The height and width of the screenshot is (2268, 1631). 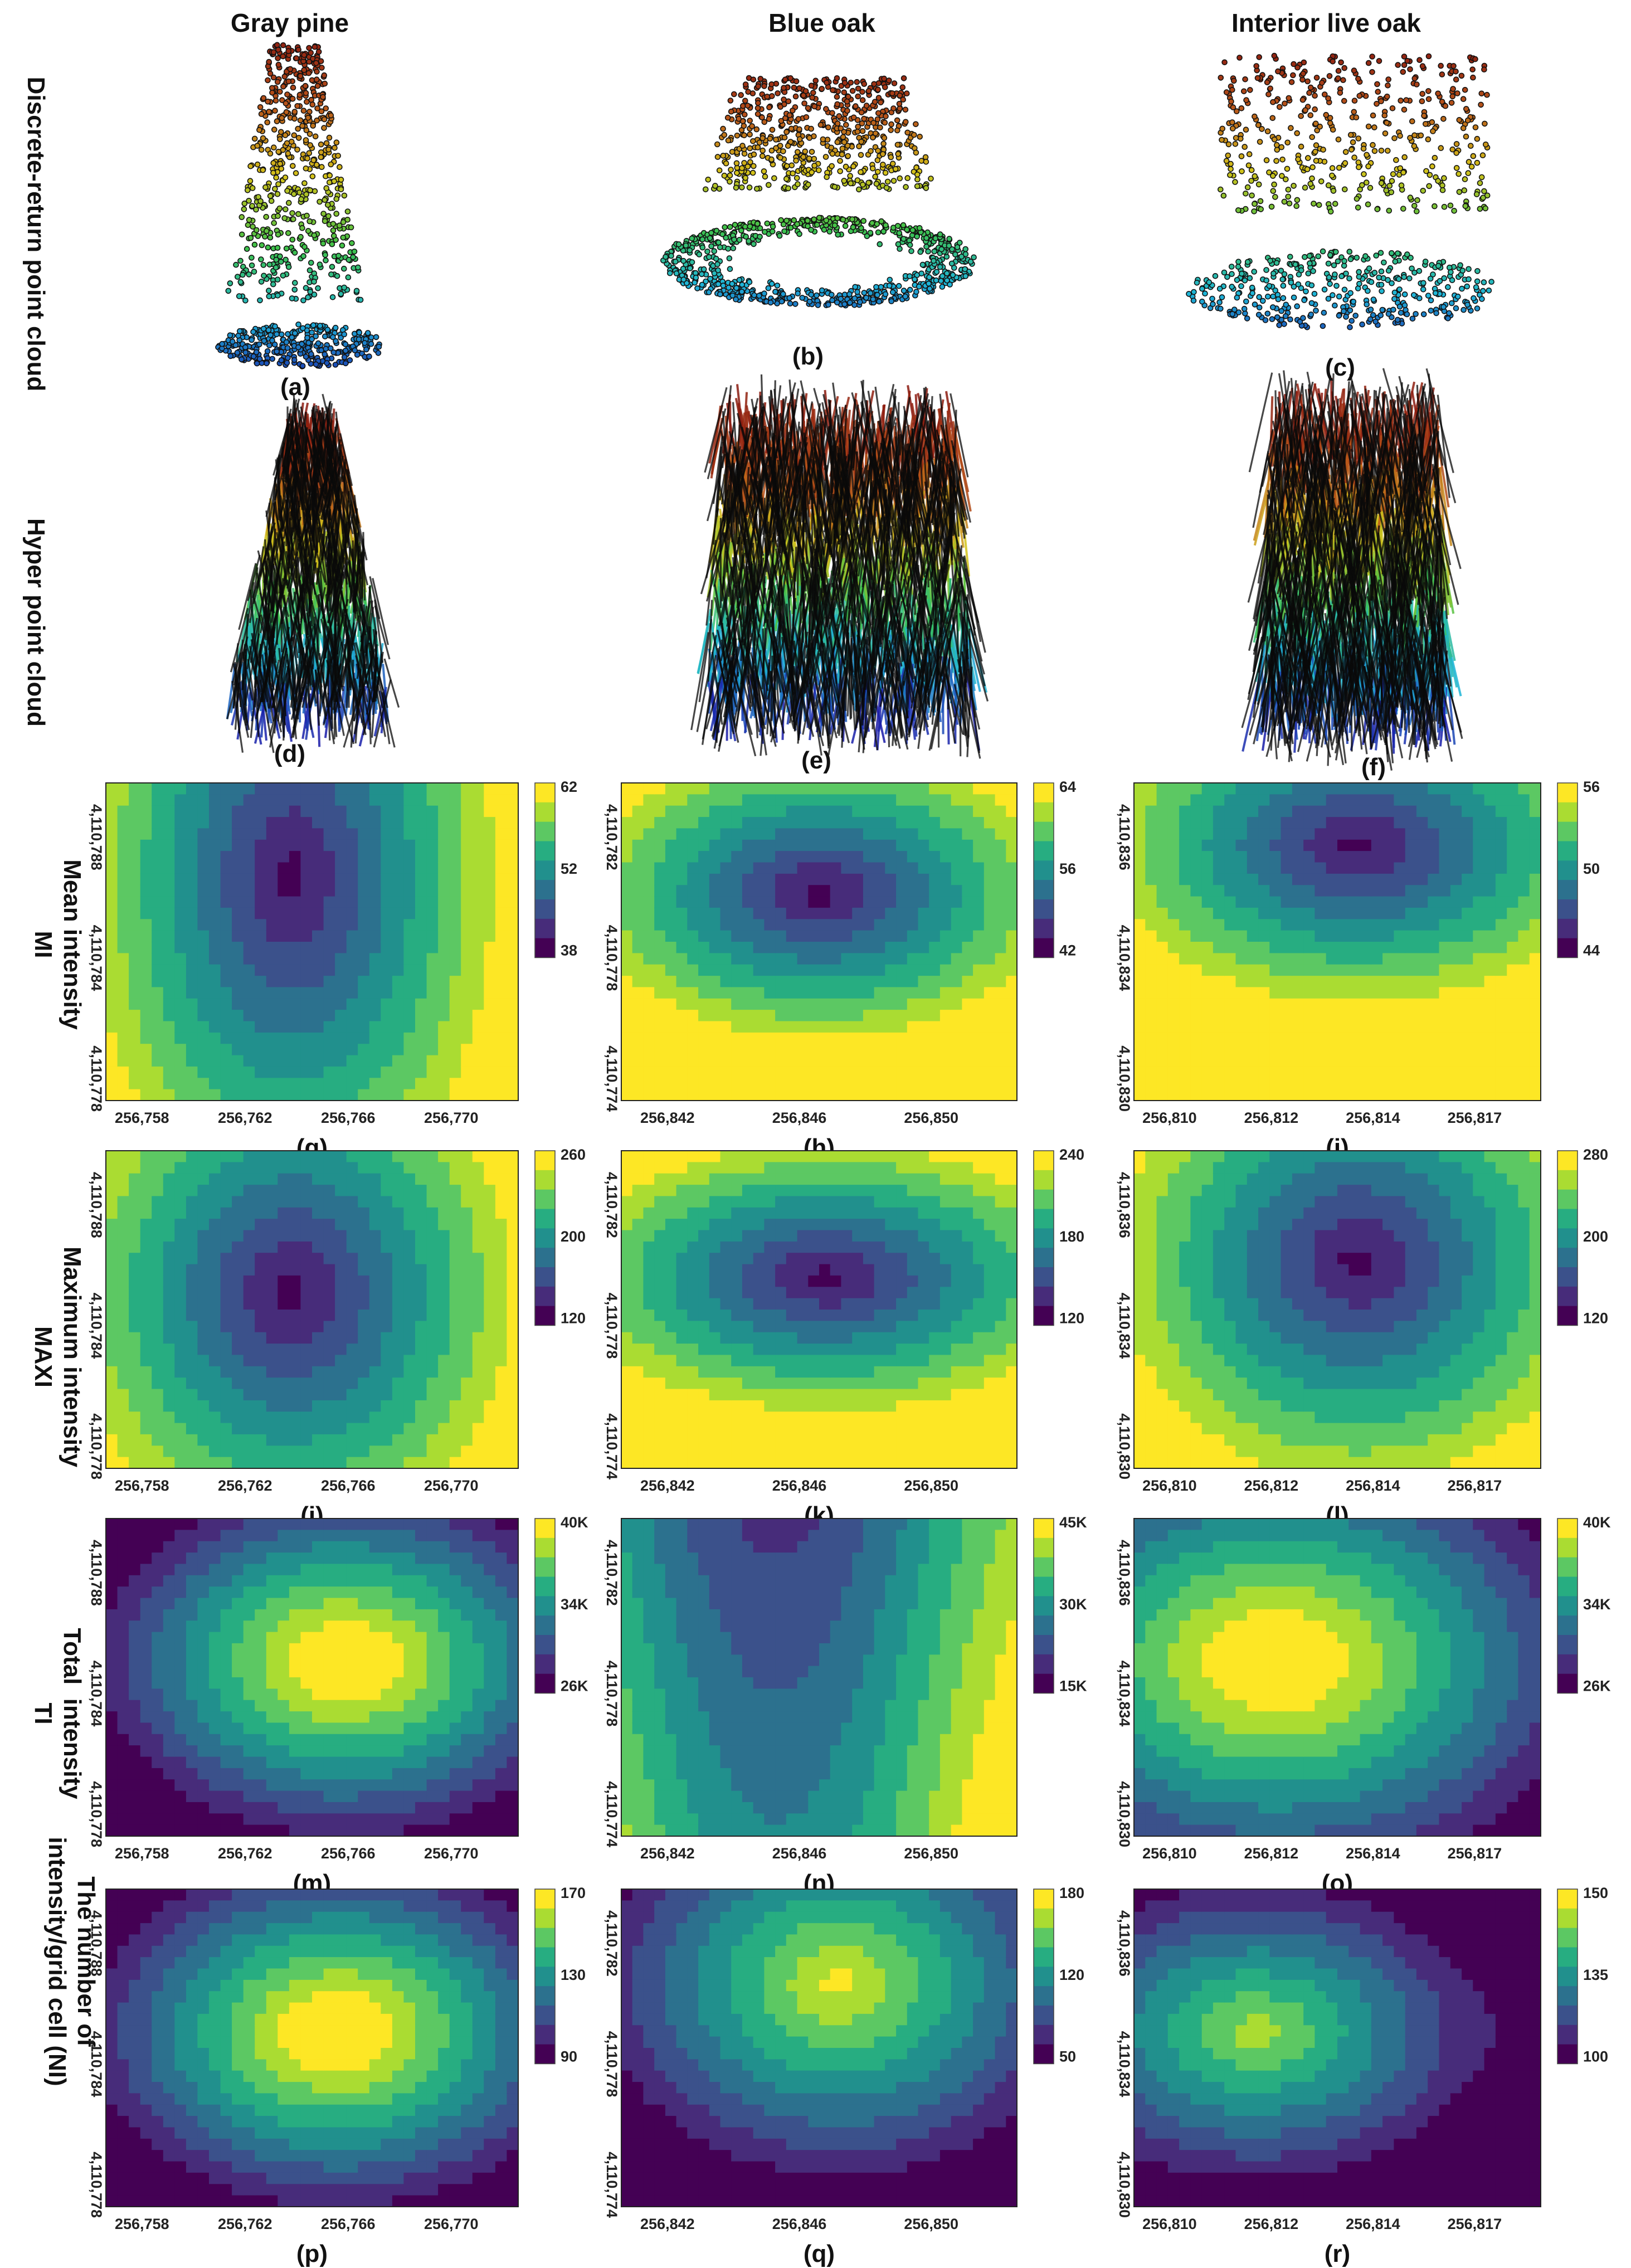 I want to click on x-tick-label: 256,814, so click(x=1373, y=1853).